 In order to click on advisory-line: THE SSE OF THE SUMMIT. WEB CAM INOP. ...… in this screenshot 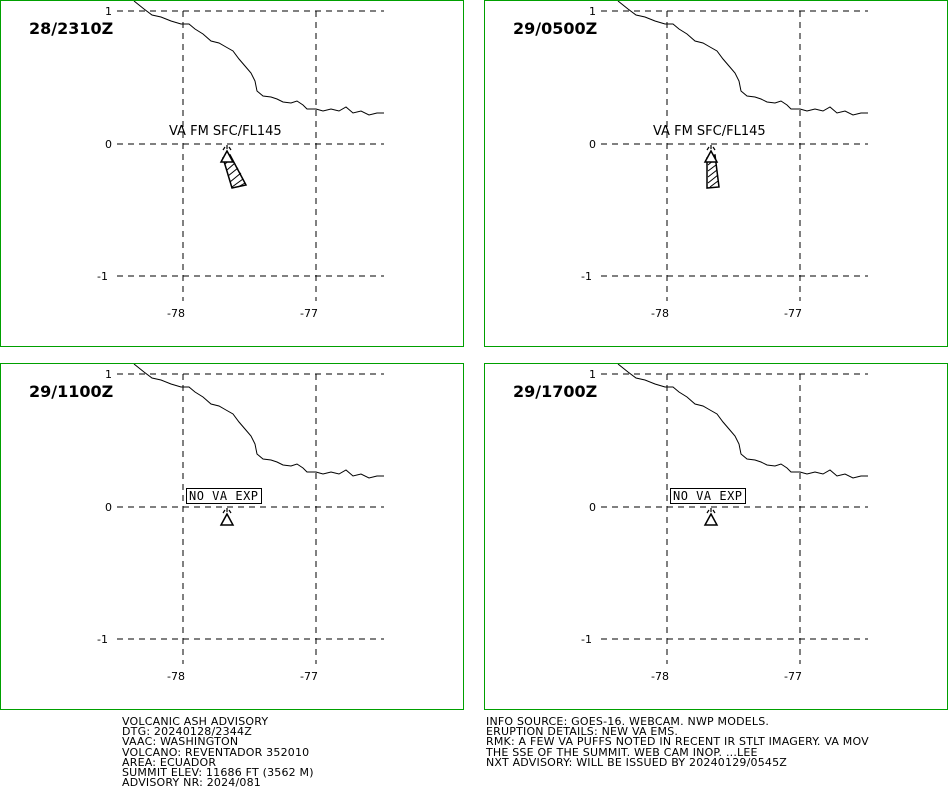, I will do `click(622, 752)`.